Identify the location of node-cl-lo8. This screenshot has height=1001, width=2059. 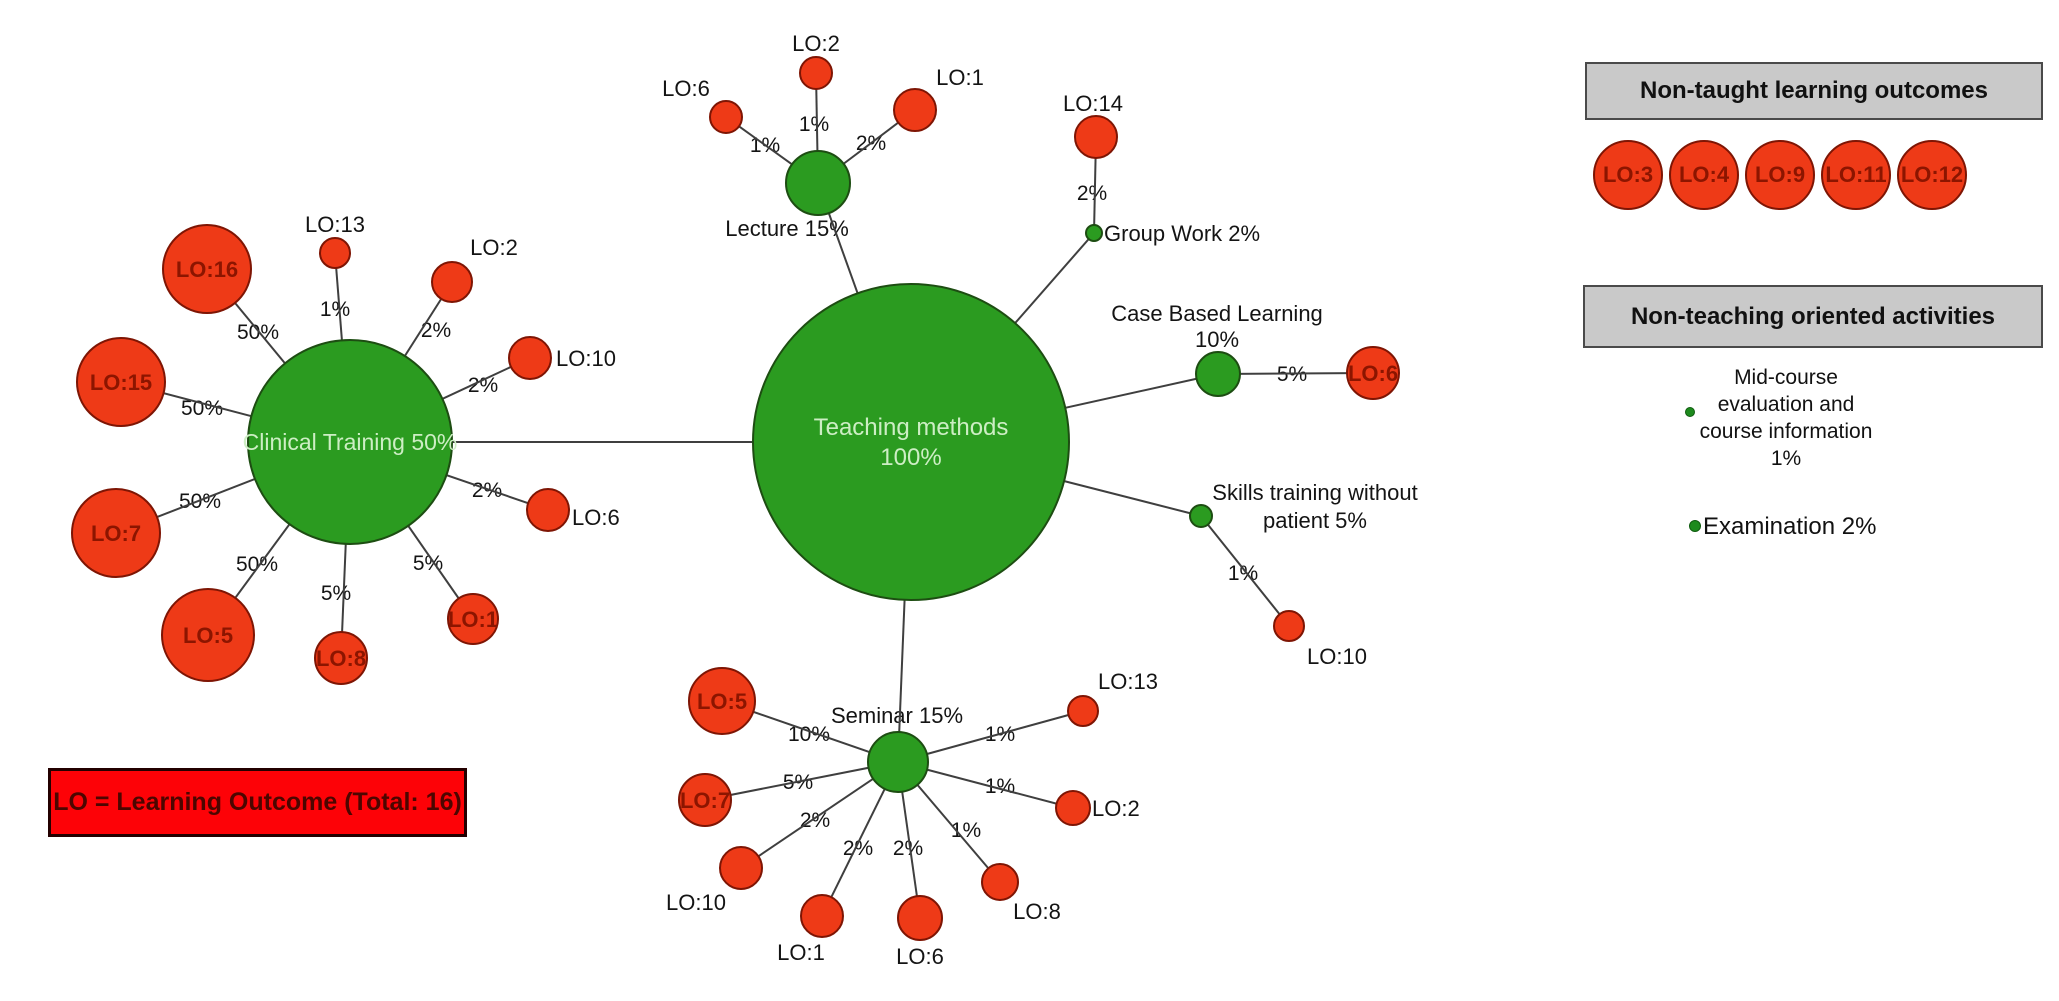
(341, 658).